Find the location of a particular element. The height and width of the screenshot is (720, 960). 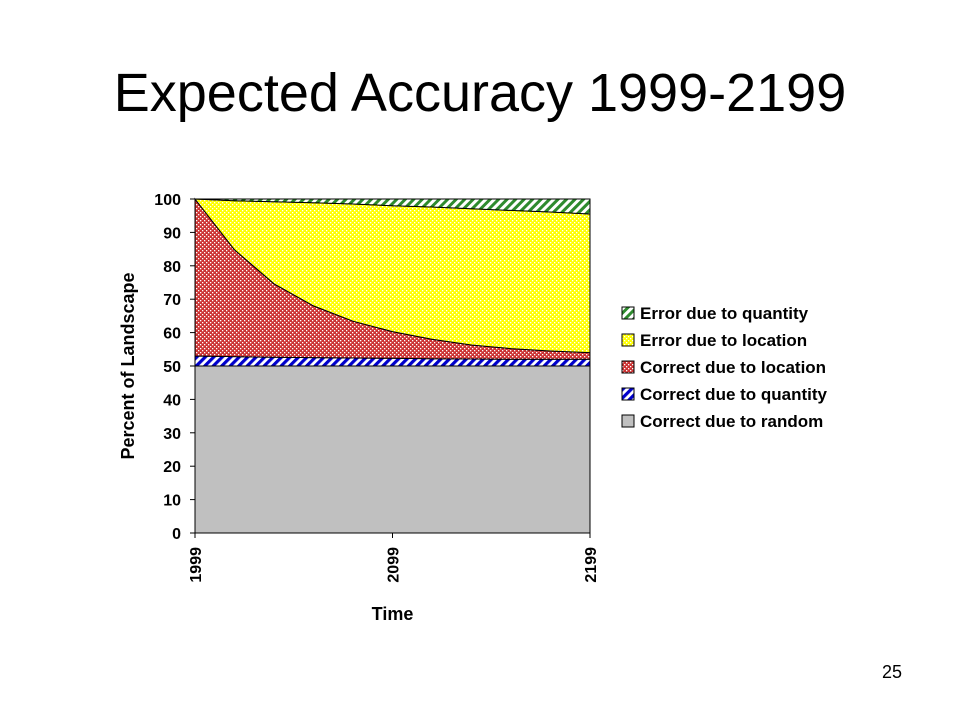

y-tick-label: 70 is located at coordinates (172, 300).